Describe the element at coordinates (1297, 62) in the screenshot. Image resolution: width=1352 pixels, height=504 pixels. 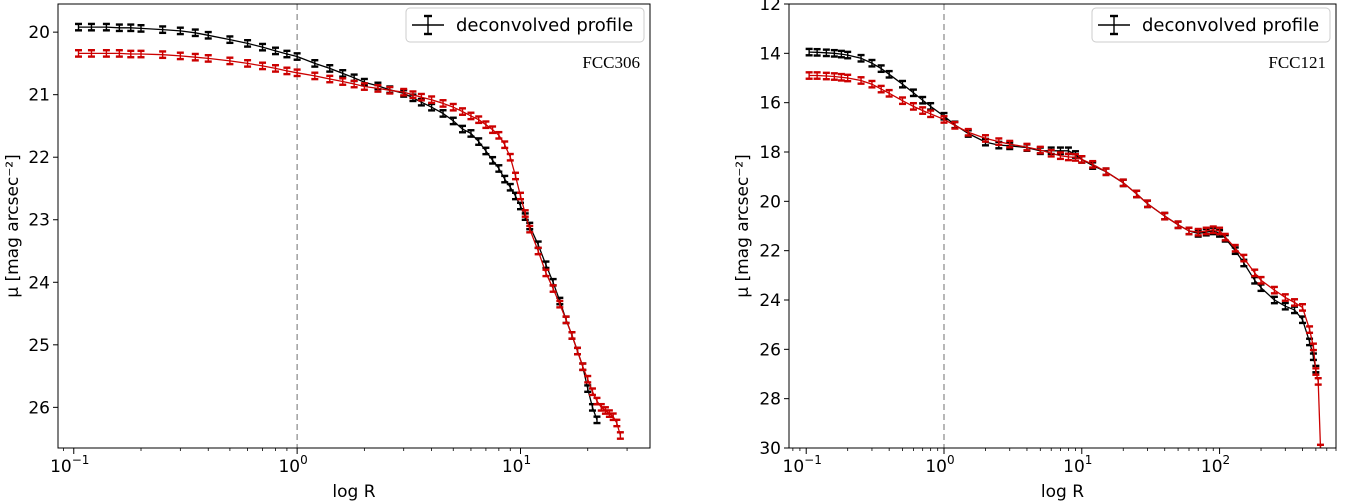
I see `panel-annotation: FCC121` at that location.